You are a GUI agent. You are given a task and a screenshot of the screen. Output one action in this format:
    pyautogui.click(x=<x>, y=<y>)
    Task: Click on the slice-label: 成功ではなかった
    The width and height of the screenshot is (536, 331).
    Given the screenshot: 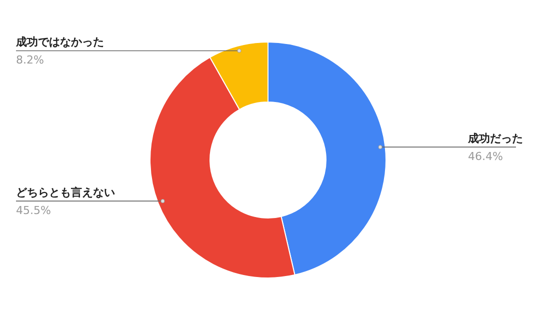 What is the action you would take?
    pyautogui.click(x=59, y=42)
    